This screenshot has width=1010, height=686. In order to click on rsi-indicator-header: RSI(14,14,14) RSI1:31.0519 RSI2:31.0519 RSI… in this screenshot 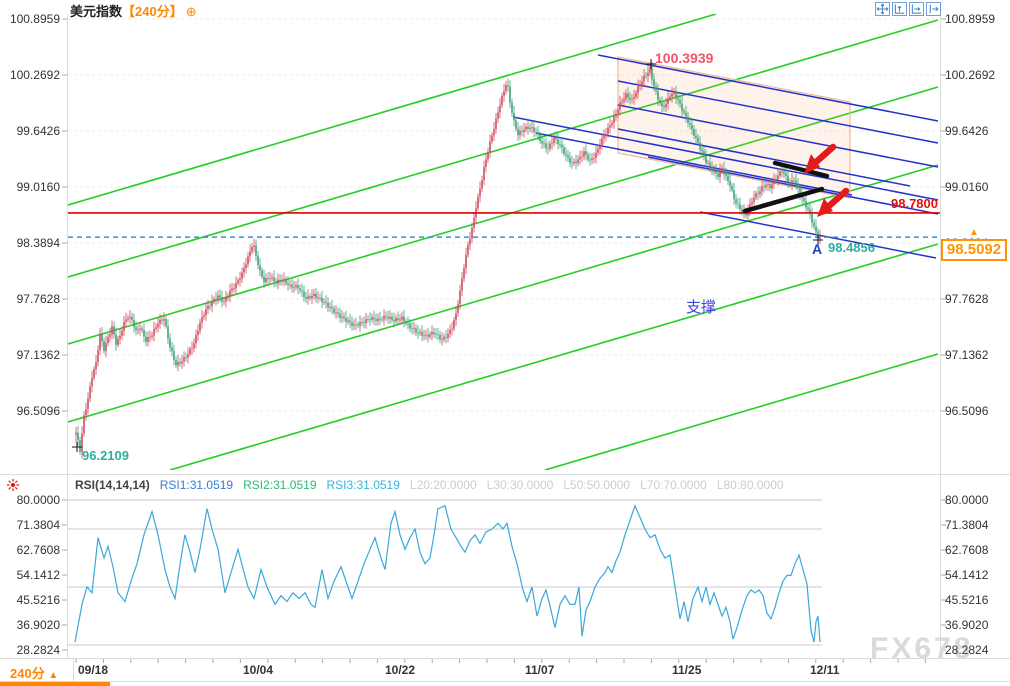, I will do `click(434, 485)`.